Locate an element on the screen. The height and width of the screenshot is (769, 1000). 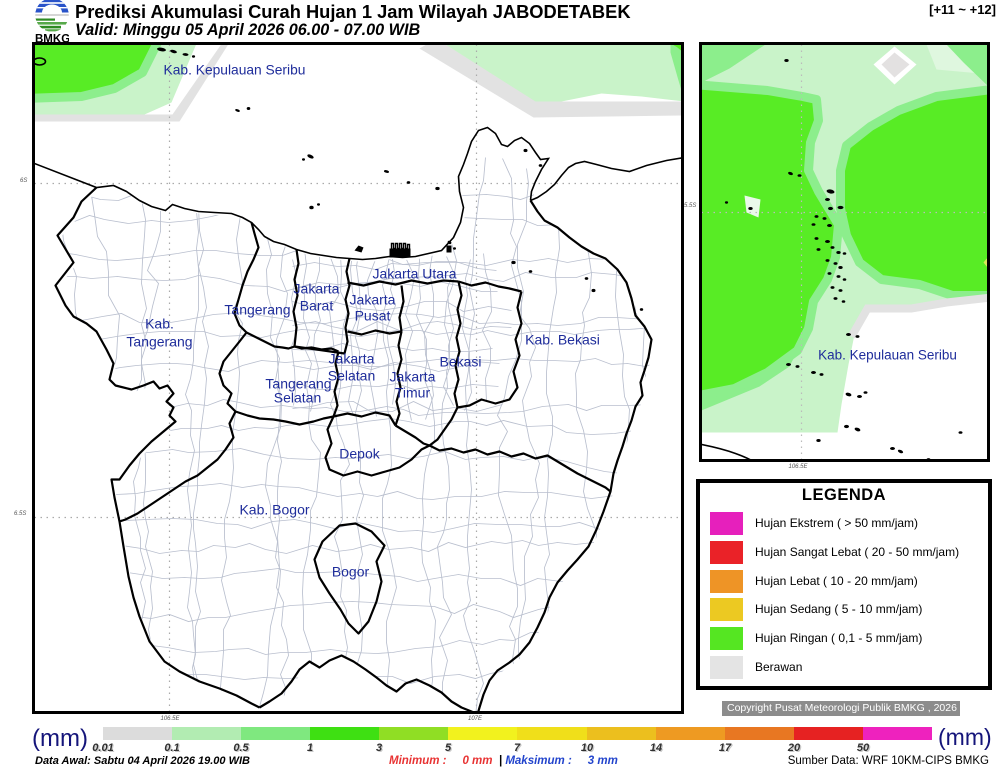
svg-text: Timur is located at coordinates (413, 393).